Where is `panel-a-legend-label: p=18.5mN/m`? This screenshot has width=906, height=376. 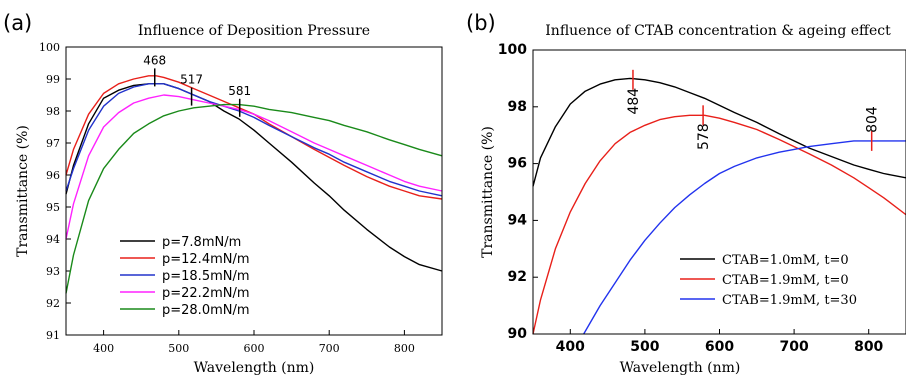
panel-a-legend-label: p=18.5mN/m is located at coordinates (206, 276).